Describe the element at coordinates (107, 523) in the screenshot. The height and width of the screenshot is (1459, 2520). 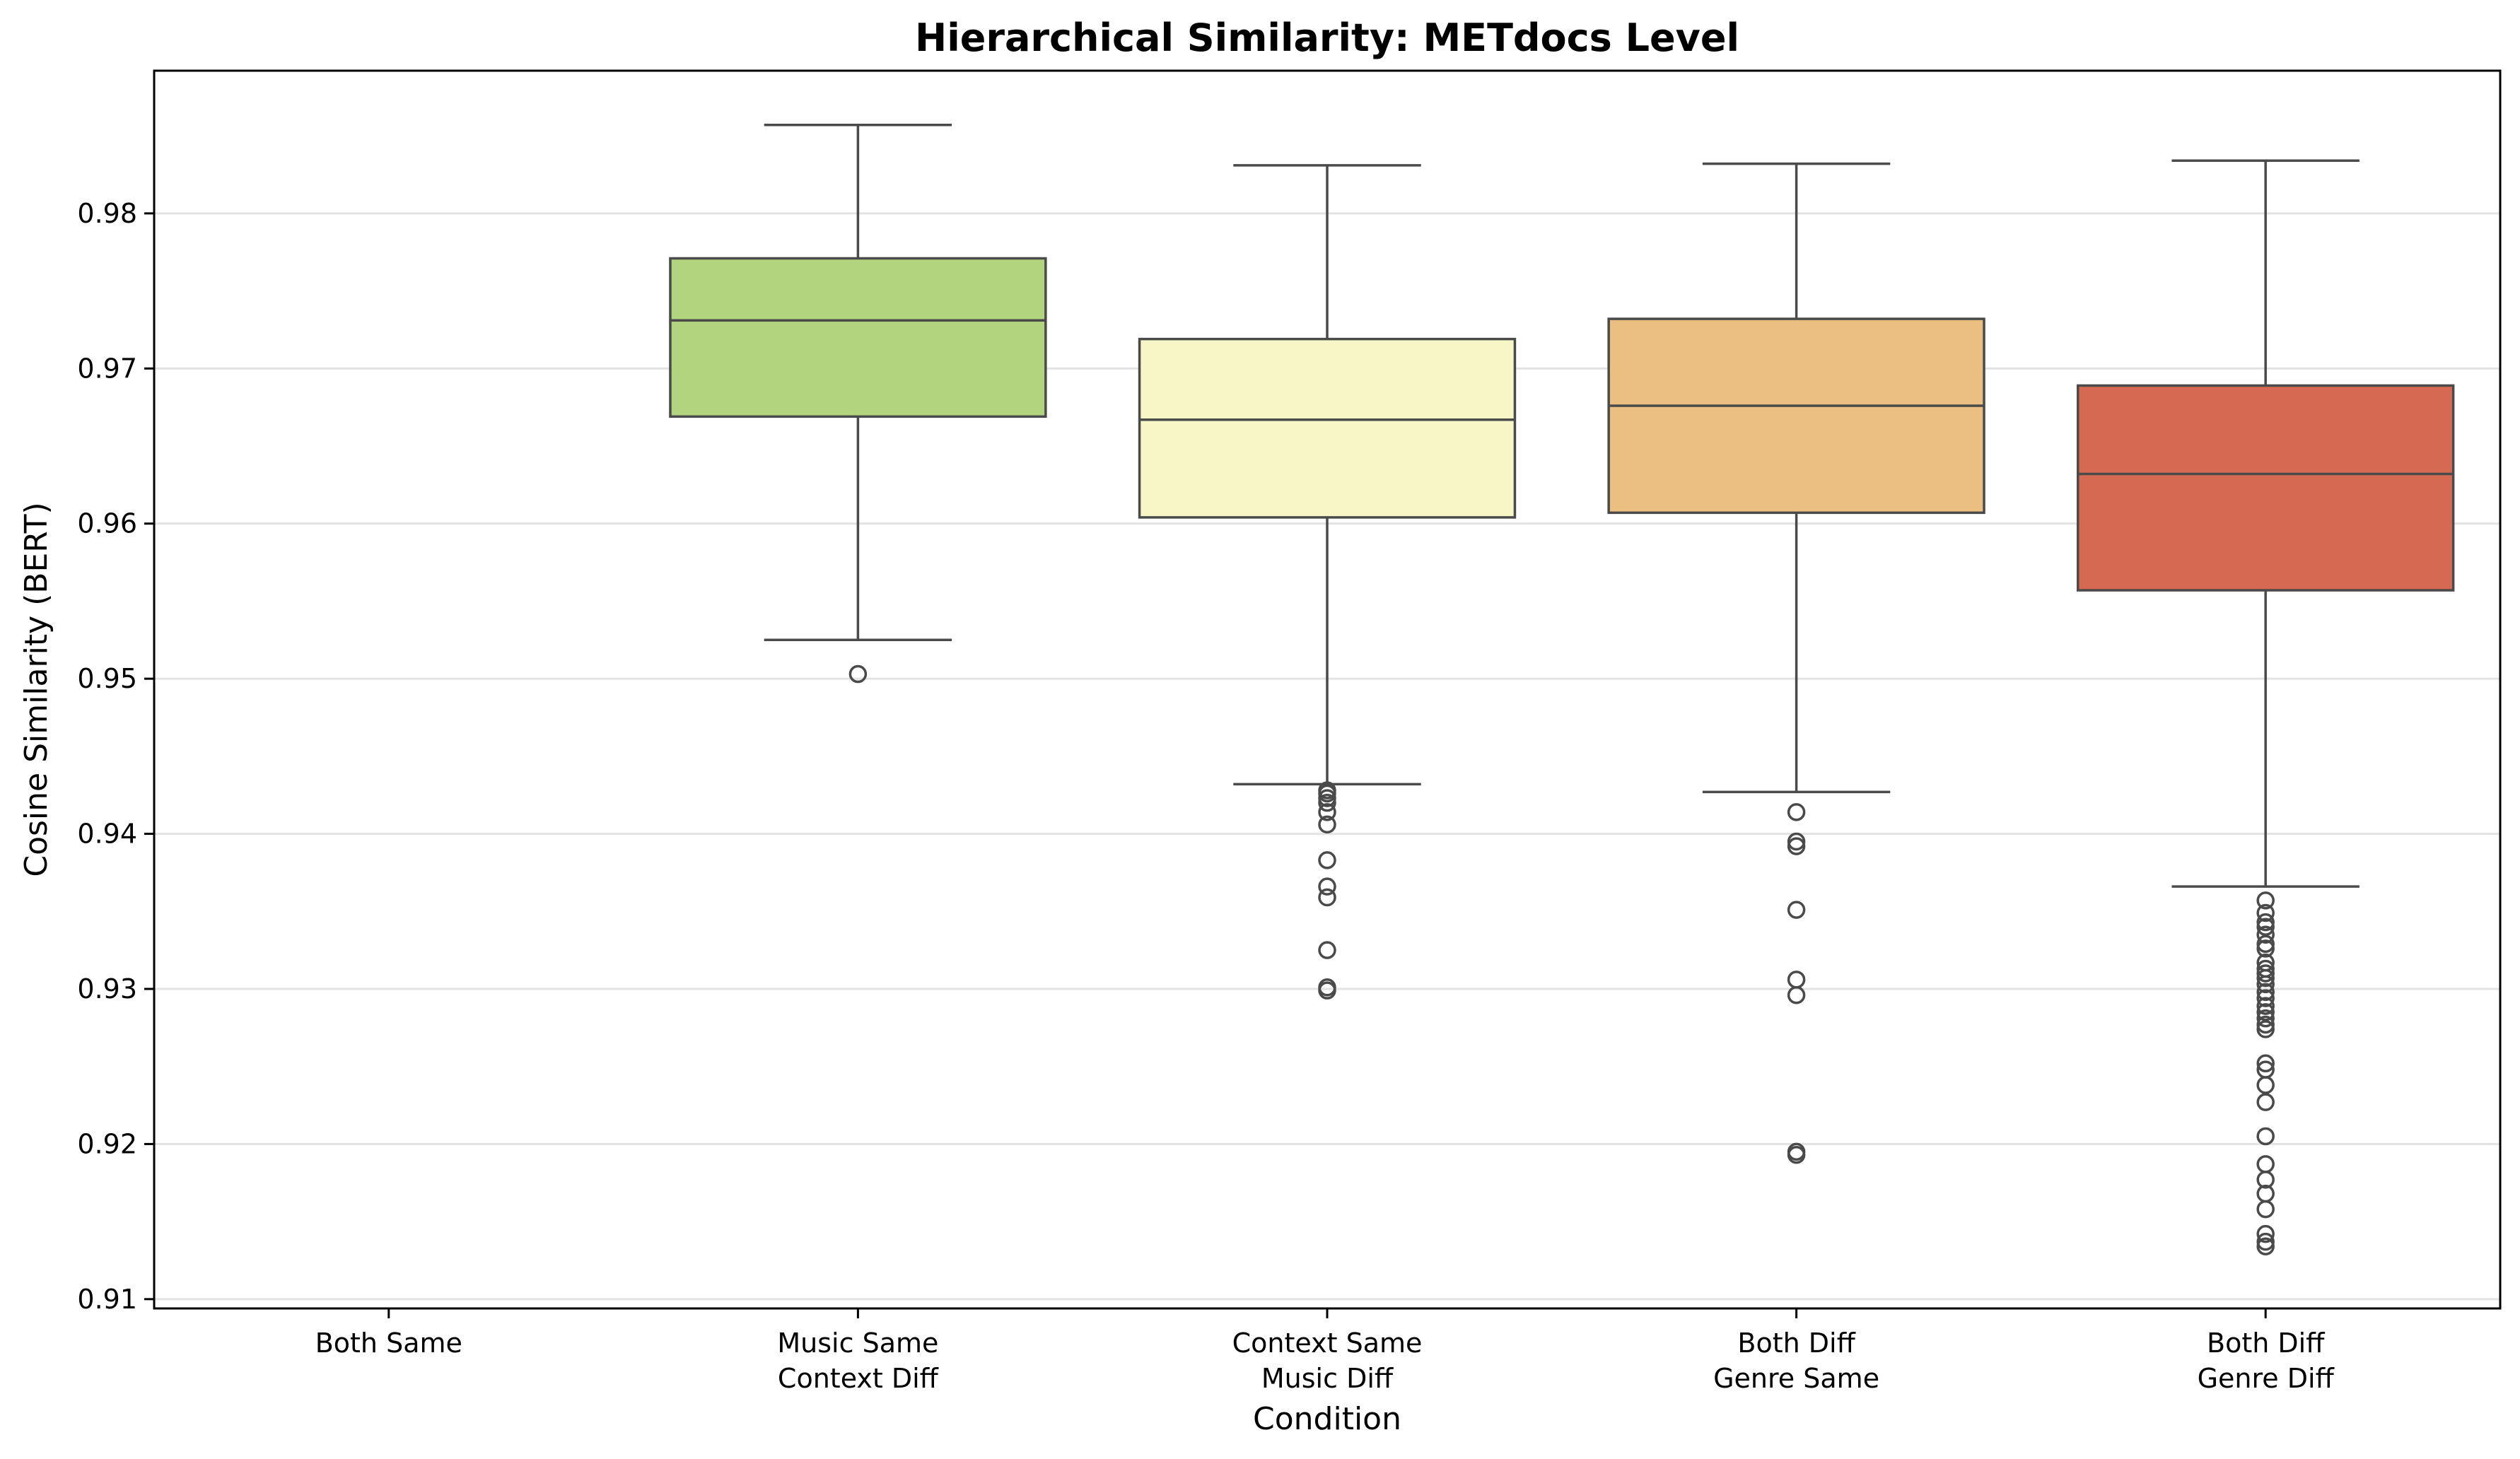
I see `y-tick-label: 0.96` at that location.